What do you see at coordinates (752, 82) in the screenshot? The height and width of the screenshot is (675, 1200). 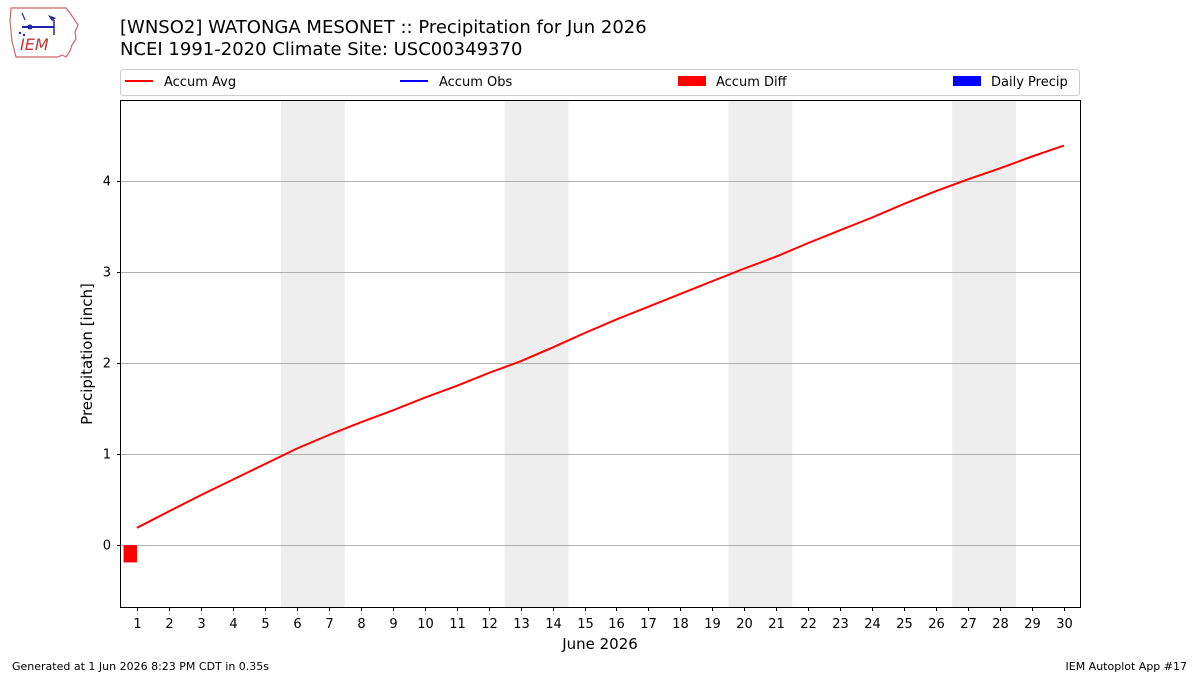 I see `legend-label: Accum Diff` at bounding box center [752, 82].